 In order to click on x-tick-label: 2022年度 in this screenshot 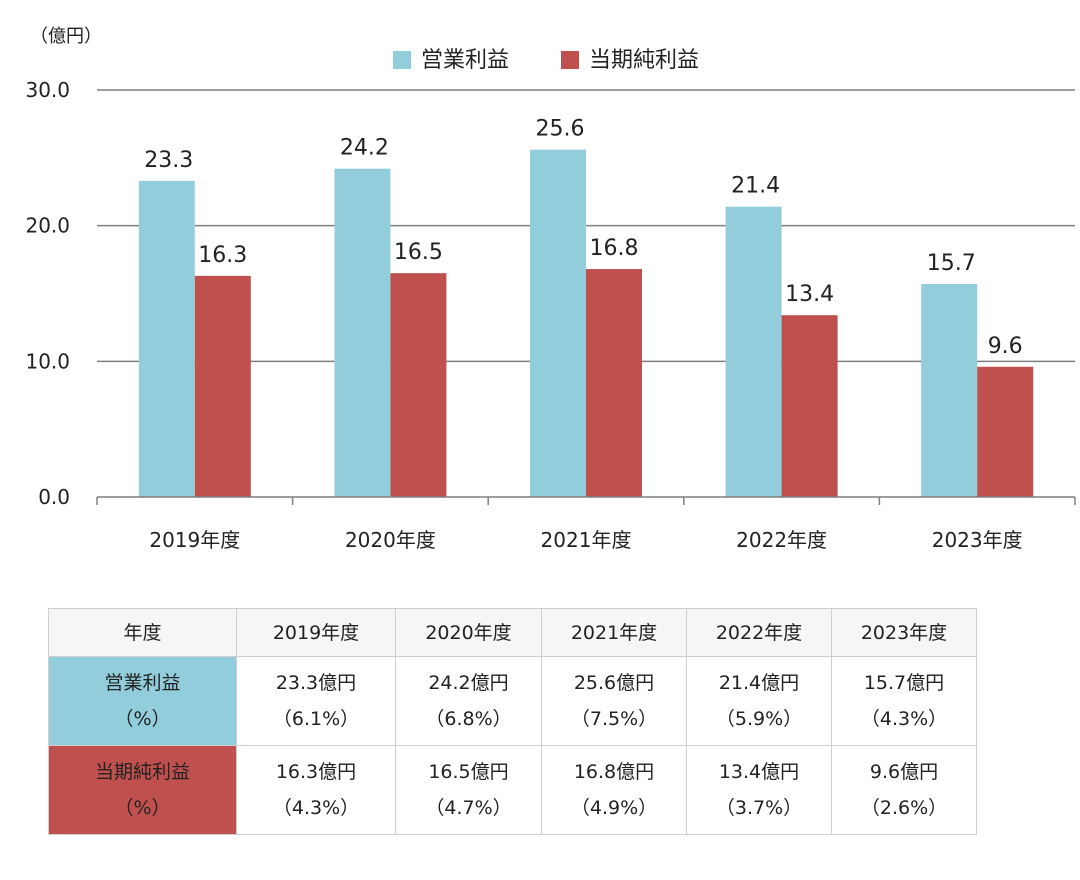, I will do `click(781, 540)`.